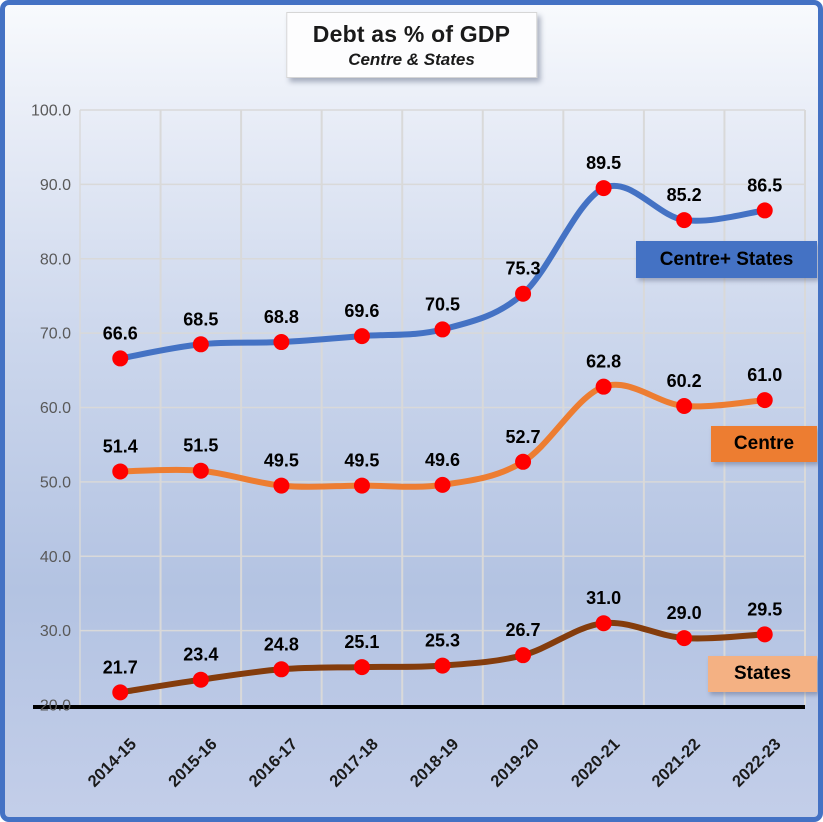 Image resolution: width=823 pixels, height=822 pixels. What do you see at coordinates (51, 111) in the screenshot?
I see `y-tick-label: 100.0` at bounding box center [51, 111].